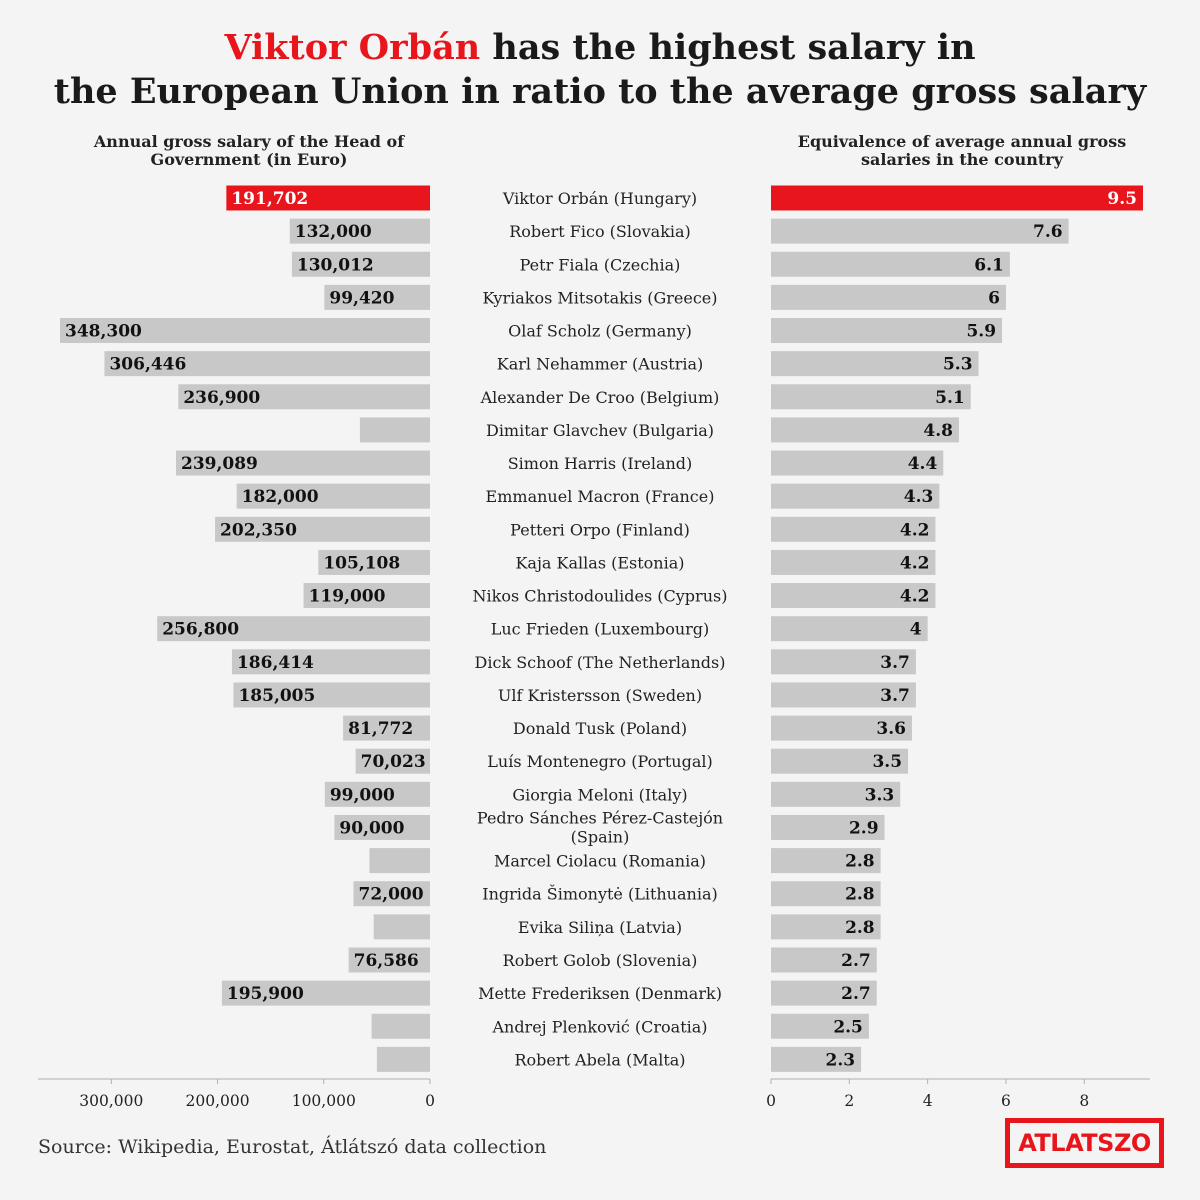 This screenshot has width=1200, height=1200. Describe the element at coordinates (147, 365) in the screenshot. I see `left-bar-value-label: 306,446` at that location.